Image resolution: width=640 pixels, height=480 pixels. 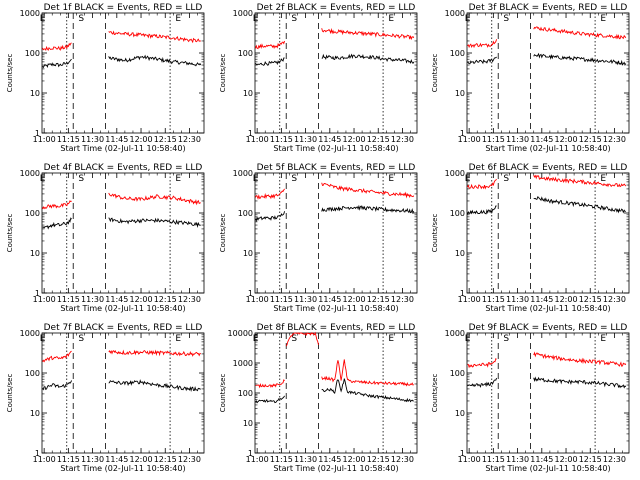 I want to click on chart-title: Det 4f BLACK = Events, RED = LLD, so click(x=123, y=168).